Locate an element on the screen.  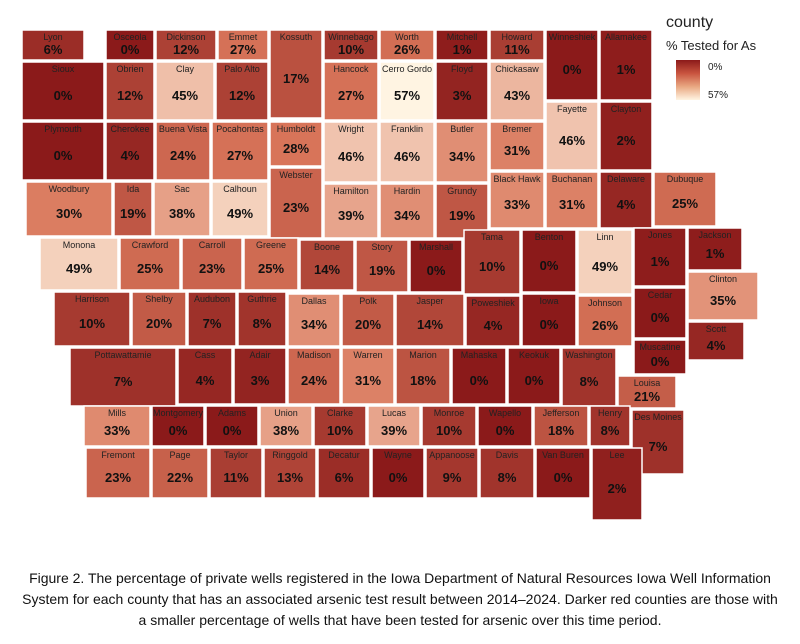
county-fill-shelby is located at coordinates (159, 319).